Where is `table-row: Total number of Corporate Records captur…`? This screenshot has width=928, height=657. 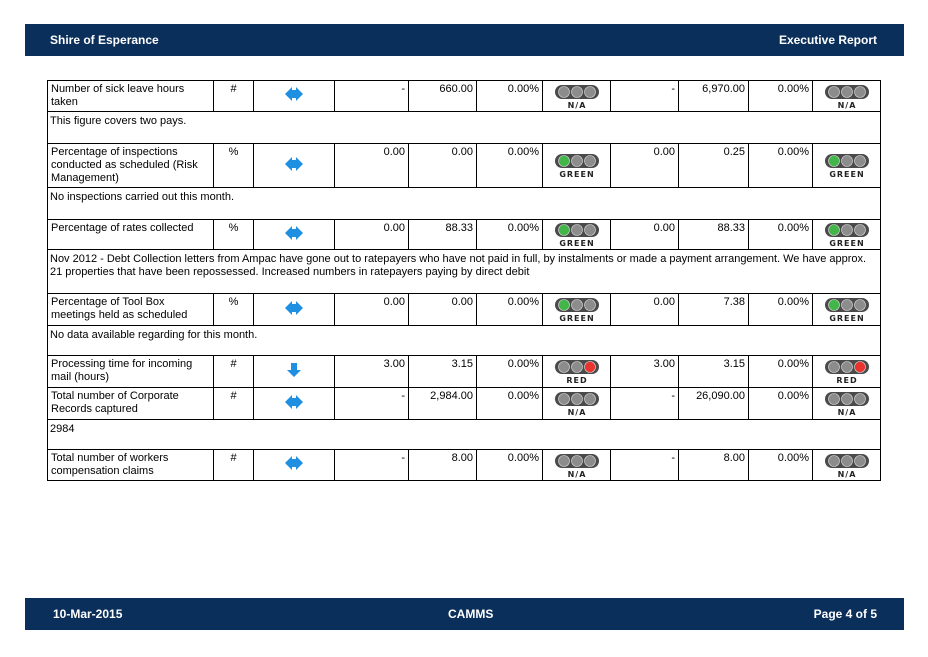 table-row: Total number of Corporate Records captur… is located at coordinates (464, 403).